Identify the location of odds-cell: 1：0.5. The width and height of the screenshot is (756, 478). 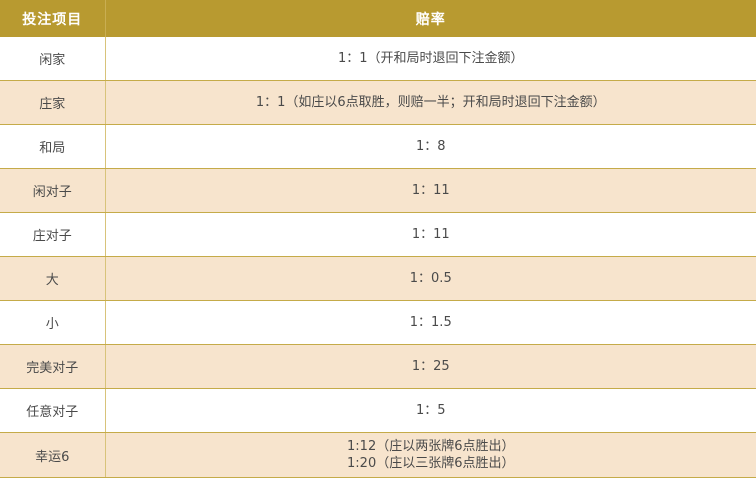
(430, 278).